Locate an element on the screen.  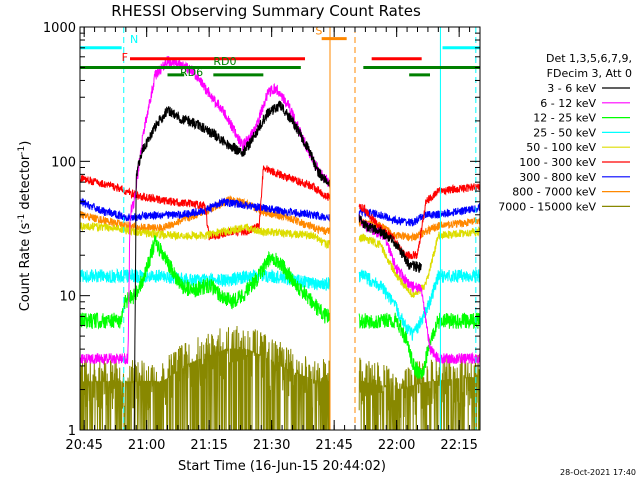
chart-title: RHESSI Observing Summary Count Rates is located at coordinates (266, 11).